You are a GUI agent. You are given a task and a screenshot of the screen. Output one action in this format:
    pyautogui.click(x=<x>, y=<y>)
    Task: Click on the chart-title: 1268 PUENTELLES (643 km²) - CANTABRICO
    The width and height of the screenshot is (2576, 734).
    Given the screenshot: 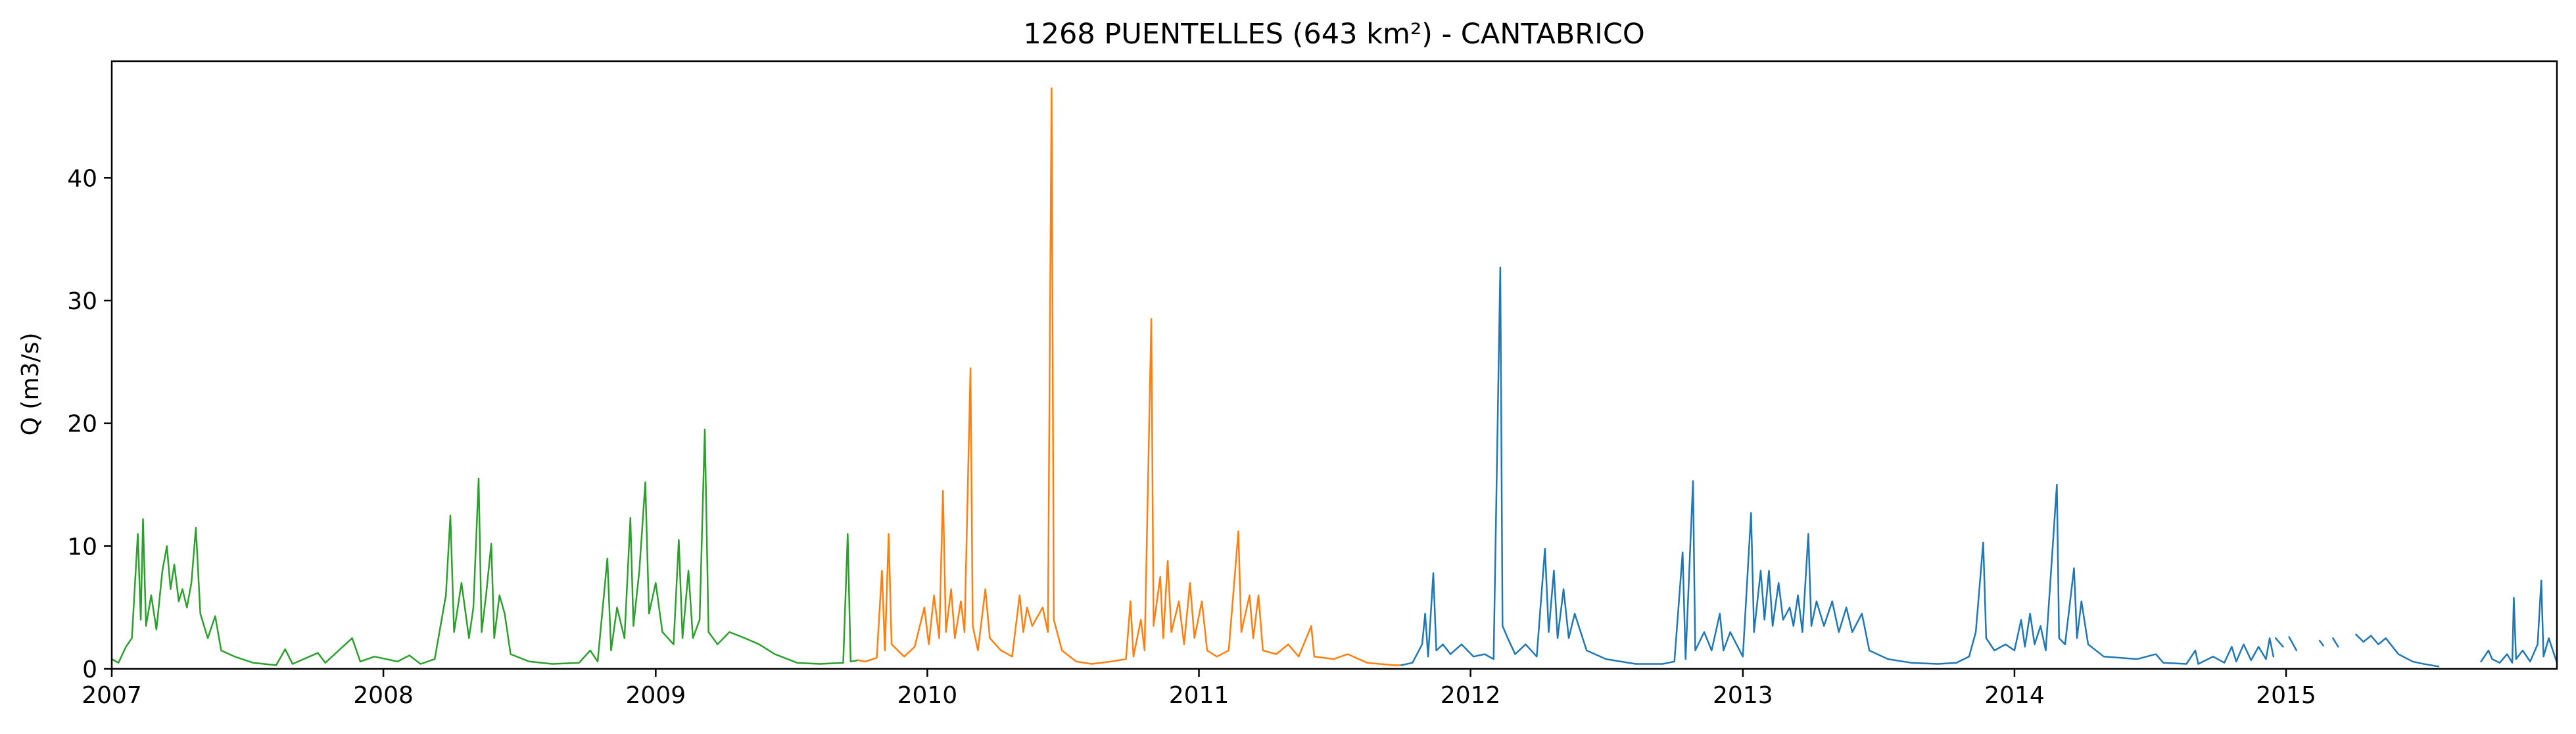 What is the action you would take?
    pyautogui.click(x=1334, y=34)
    